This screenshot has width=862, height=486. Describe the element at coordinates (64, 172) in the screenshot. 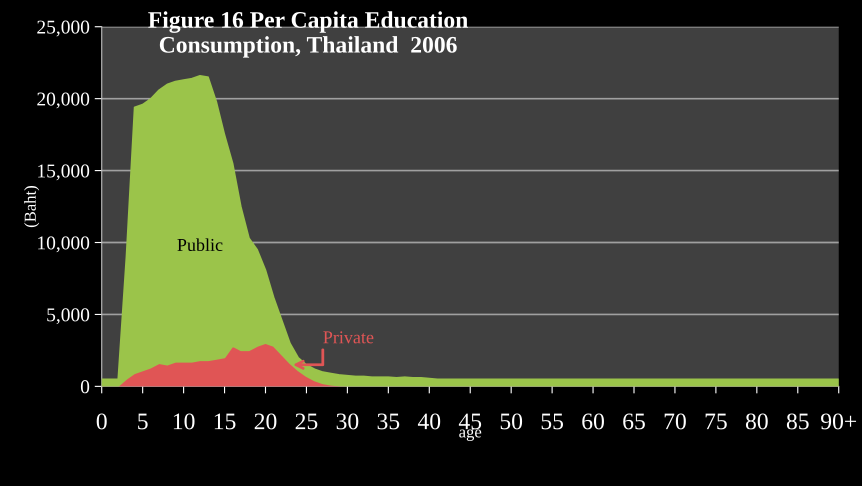

I see `y-tick-label: 15,000` at that location.